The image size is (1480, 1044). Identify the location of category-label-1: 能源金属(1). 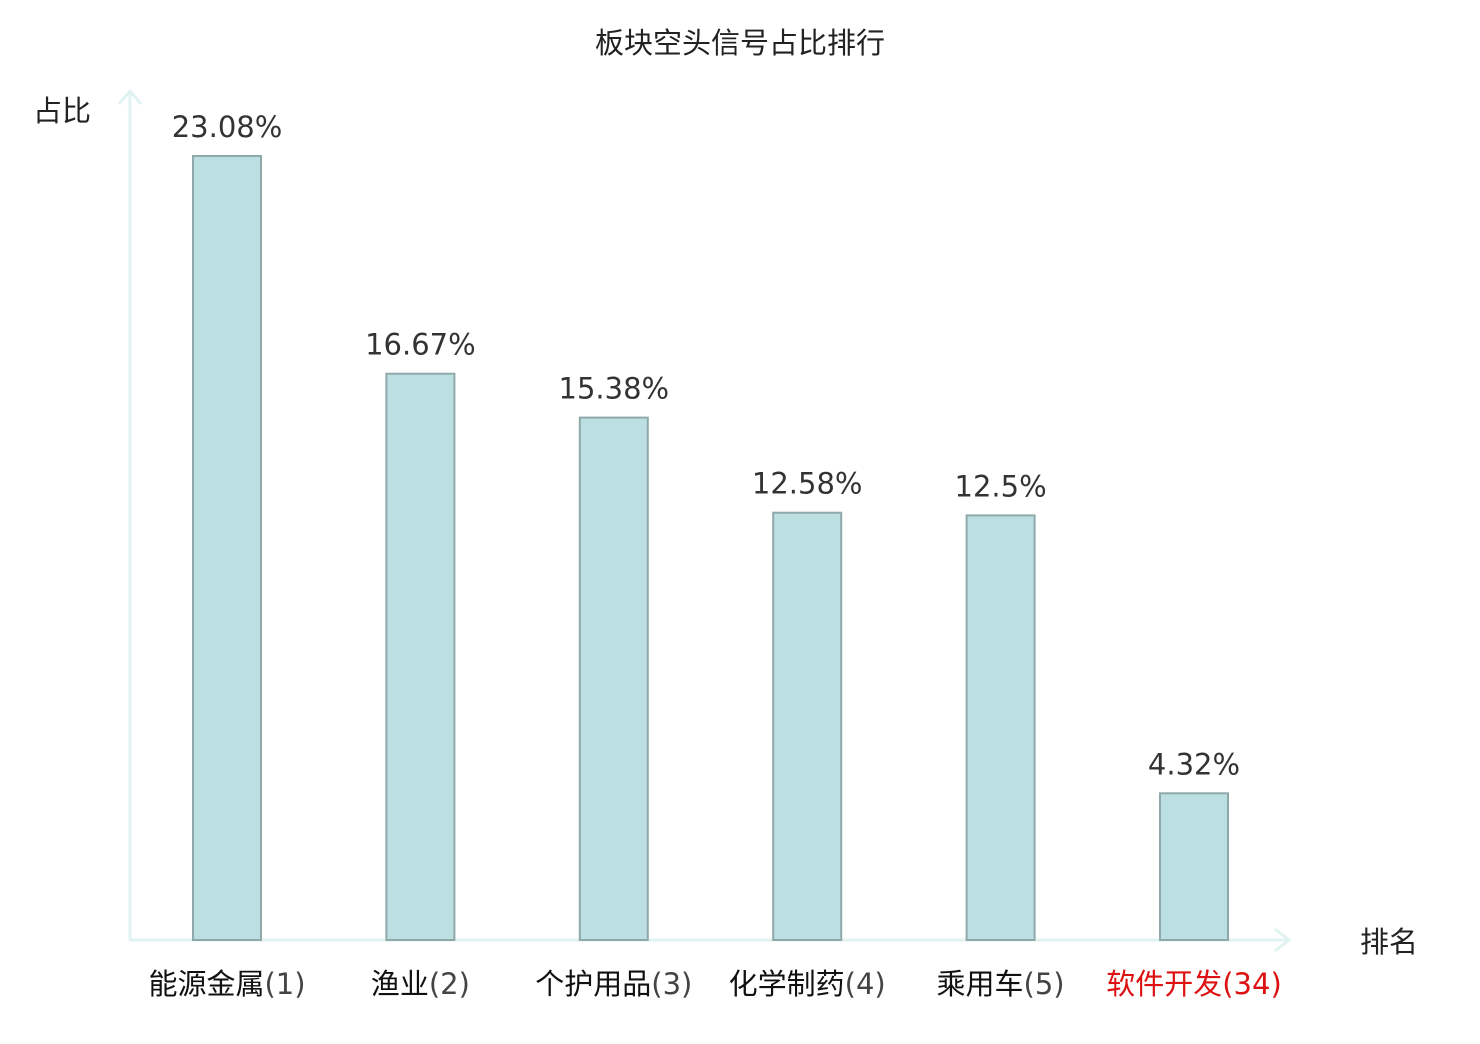
(226, 984).